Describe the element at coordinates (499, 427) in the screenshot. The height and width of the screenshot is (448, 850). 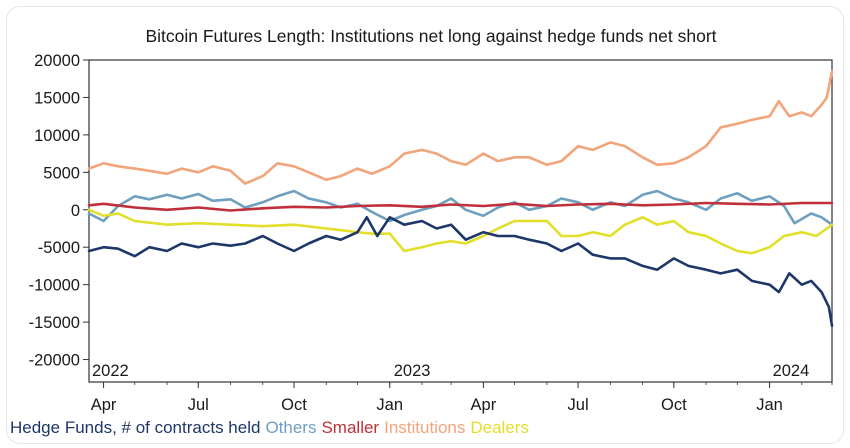
I see `legend-item-dealers: Dealers` at that location.